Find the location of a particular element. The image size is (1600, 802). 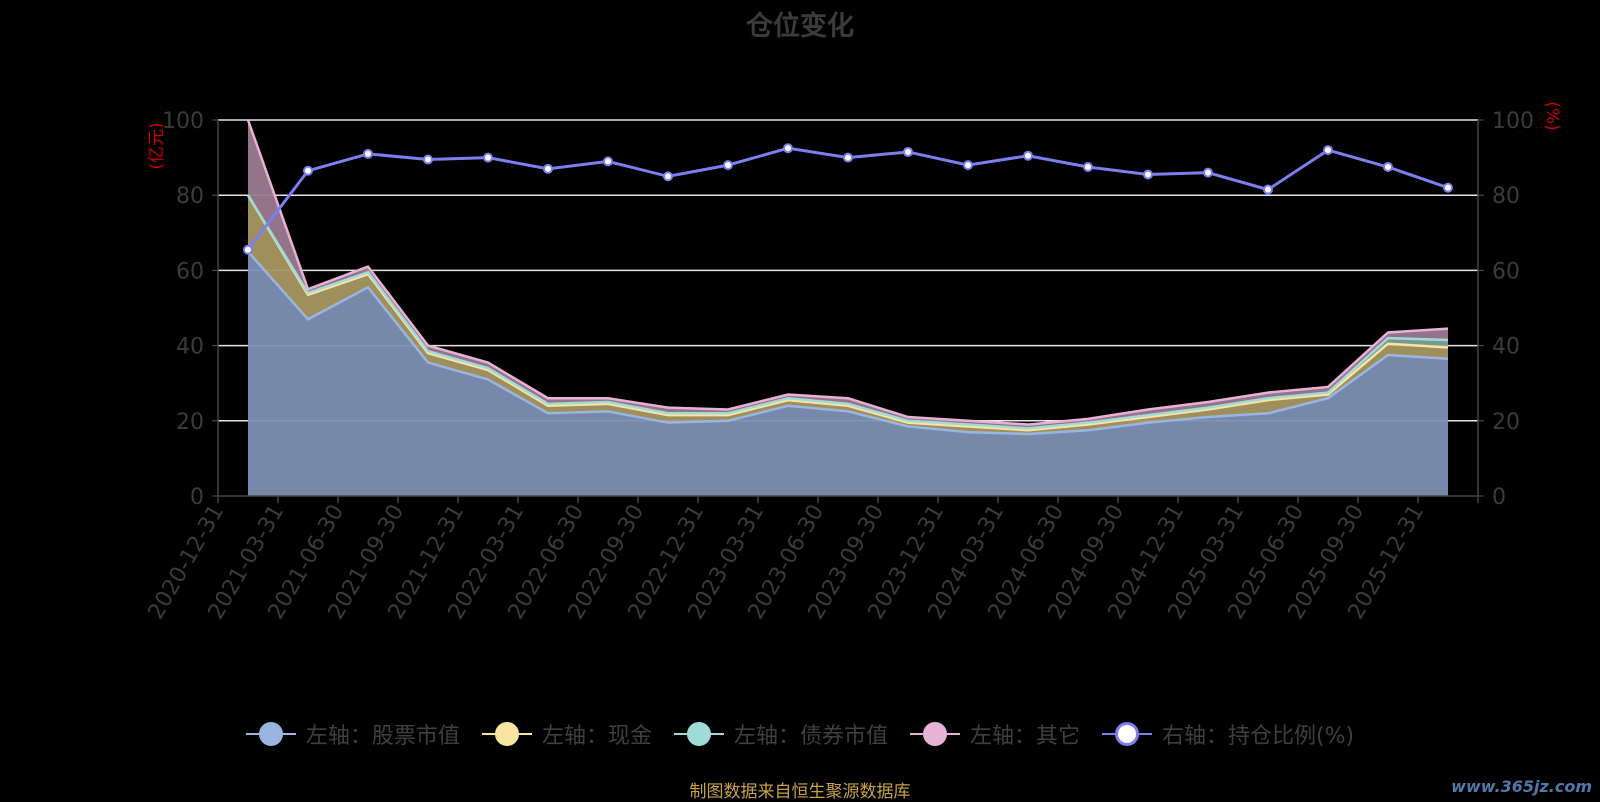

legend-swatch-stock is located at coordinates (270, 734).